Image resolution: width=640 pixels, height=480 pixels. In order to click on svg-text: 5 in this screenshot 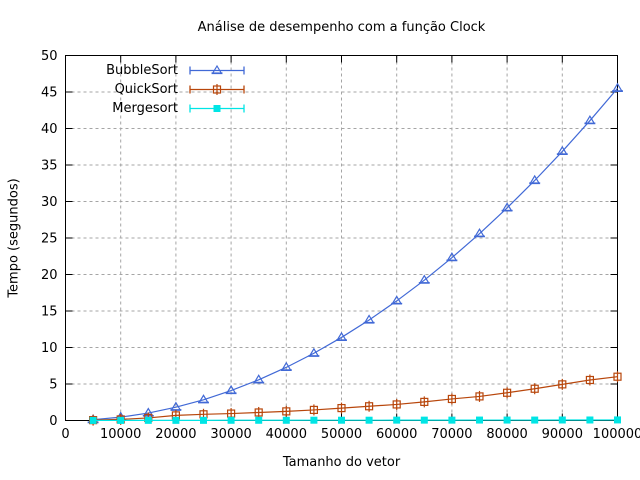, I will do `click(53, 385)`.